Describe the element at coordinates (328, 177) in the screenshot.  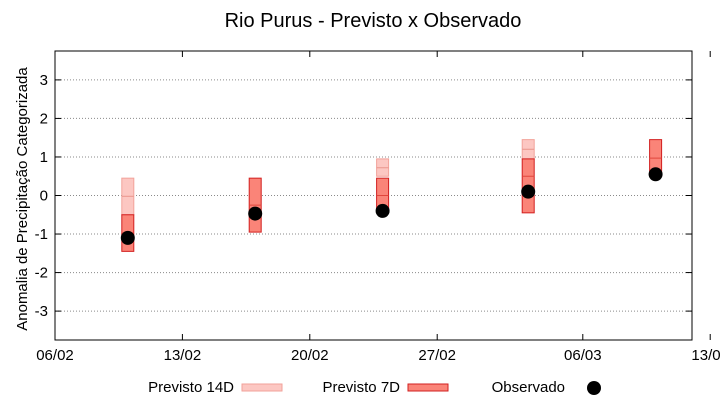
I see `series-previsto-14d` at that location.